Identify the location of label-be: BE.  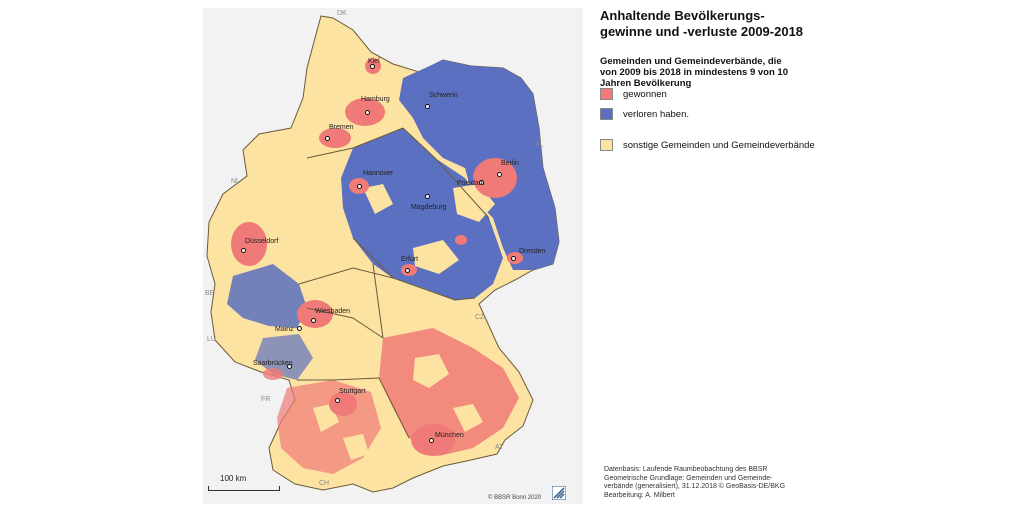
(210, 293).